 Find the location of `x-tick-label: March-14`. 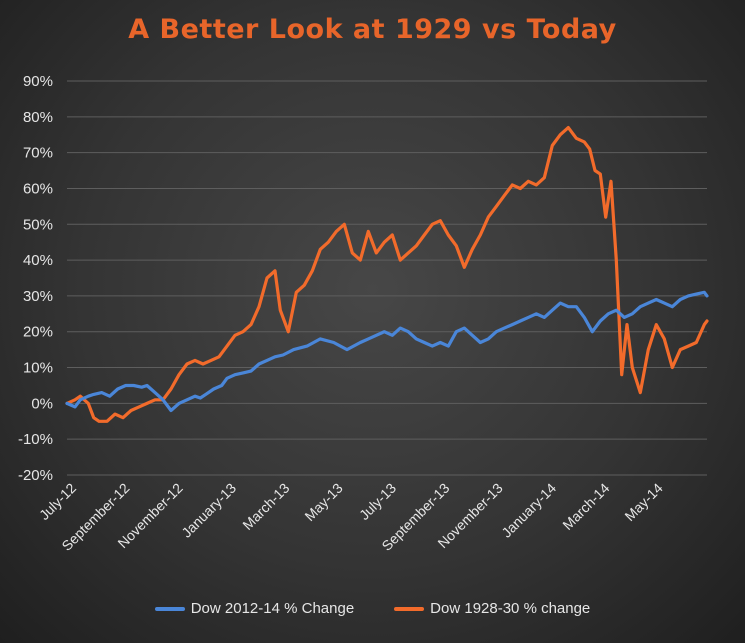

x-tick-label: March-14 is located at coordinates (585, 506).